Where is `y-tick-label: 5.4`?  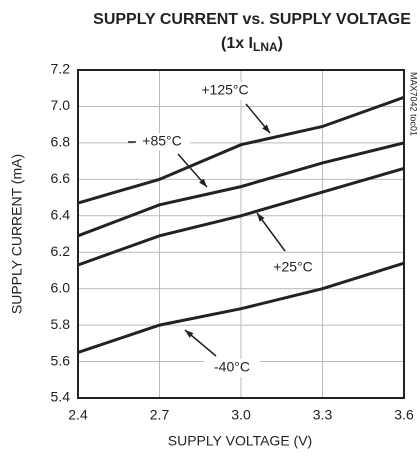
y-tick-label: 5.4 is located at coordinates (61, 397).